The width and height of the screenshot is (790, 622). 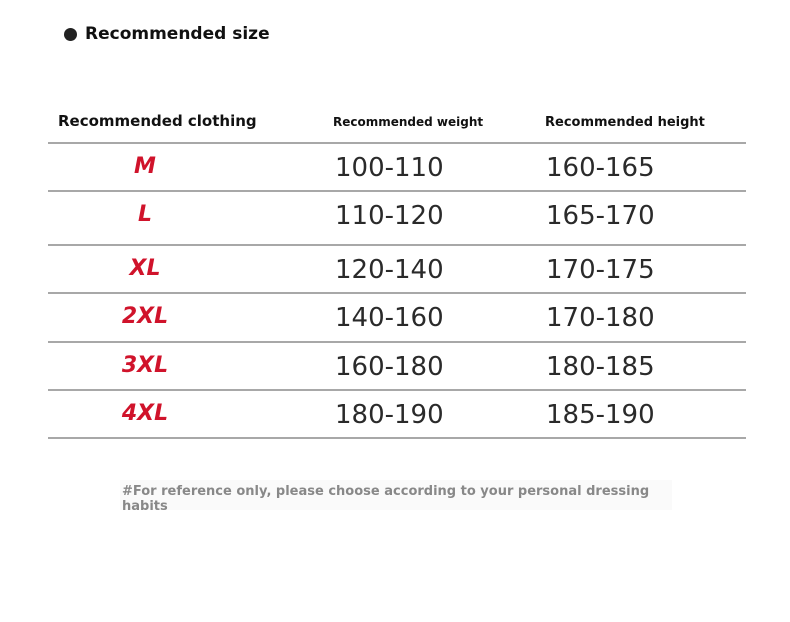 I want to click on weight-cell: 180-190, so click(x=389, y=415).